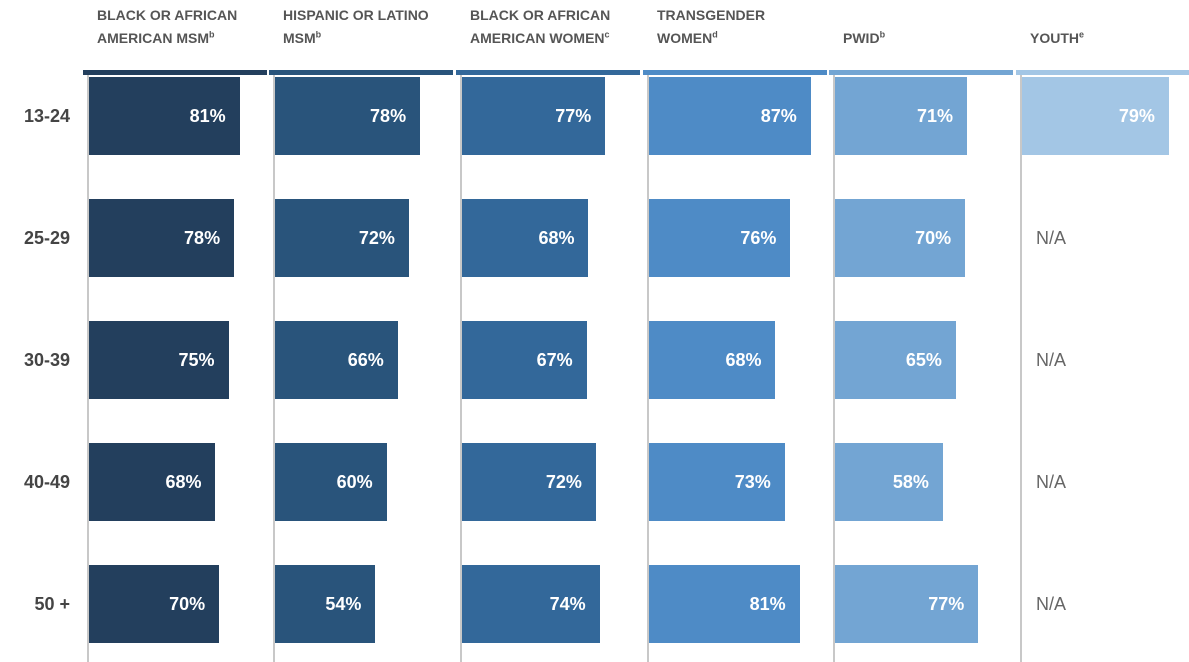 Image resolution: width=1189 pixels, height=662 pixels. What do you see at coordinates (343, 604) in the screenshot?
I see `value-label: 54%` at bounding box center [343, 604].